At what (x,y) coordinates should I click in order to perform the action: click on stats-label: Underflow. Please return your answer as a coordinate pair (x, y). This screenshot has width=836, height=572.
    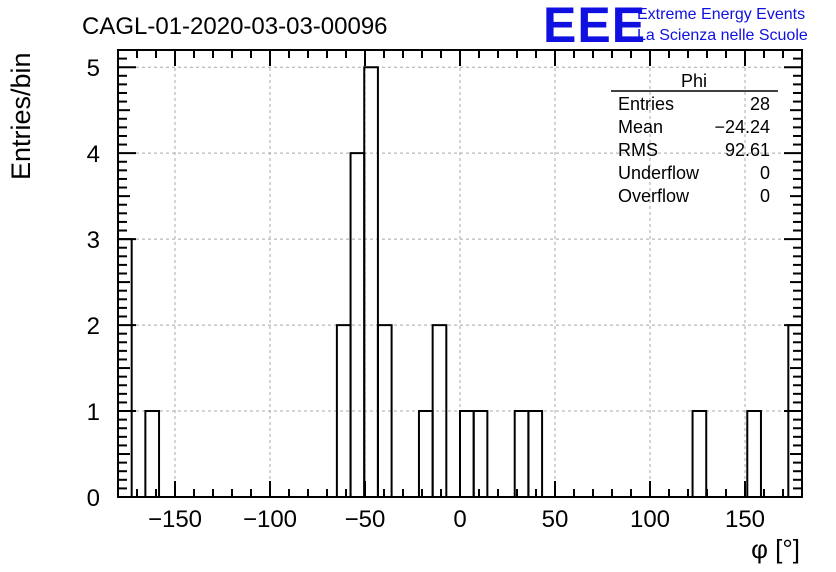
    Looking at the image, I should click on (659, 173).